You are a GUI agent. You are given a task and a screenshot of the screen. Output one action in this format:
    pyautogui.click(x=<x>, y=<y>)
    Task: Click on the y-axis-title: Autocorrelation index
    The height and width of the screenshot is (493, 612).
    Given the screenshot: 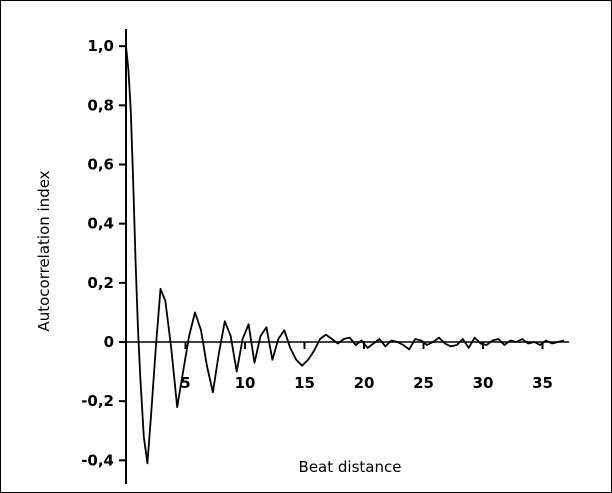 What is the action you would take?
    pyautogui.click(x=44, y=250)
    